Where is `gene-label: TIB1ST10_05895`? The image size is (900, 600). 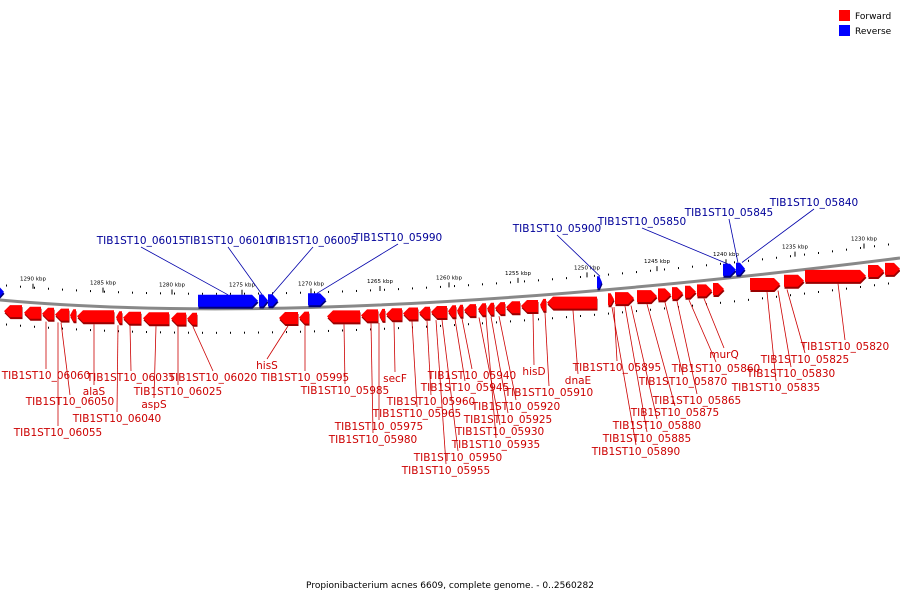
gene-label: TIB1ST10_05895 is located at coordinates (617, 368).